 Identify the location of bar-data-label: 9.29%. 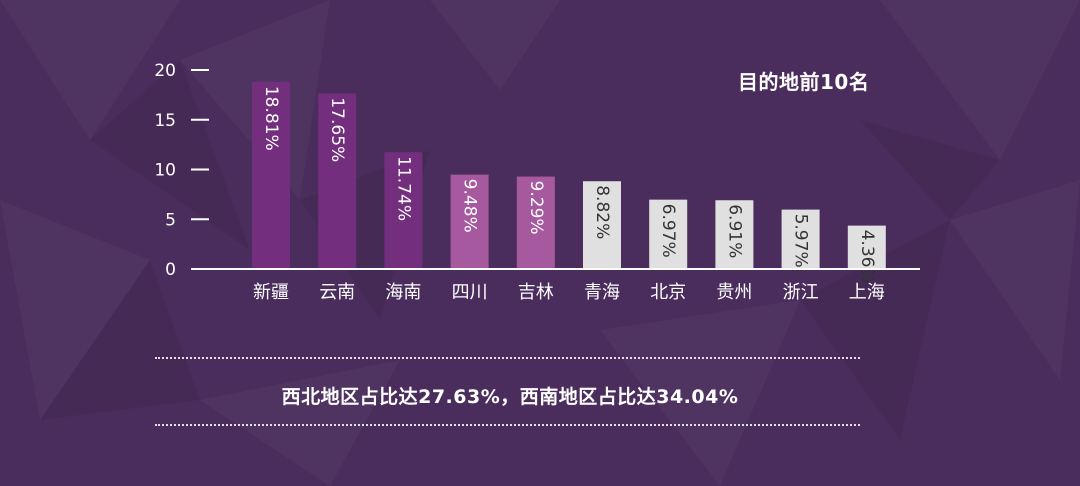
(536, 208).